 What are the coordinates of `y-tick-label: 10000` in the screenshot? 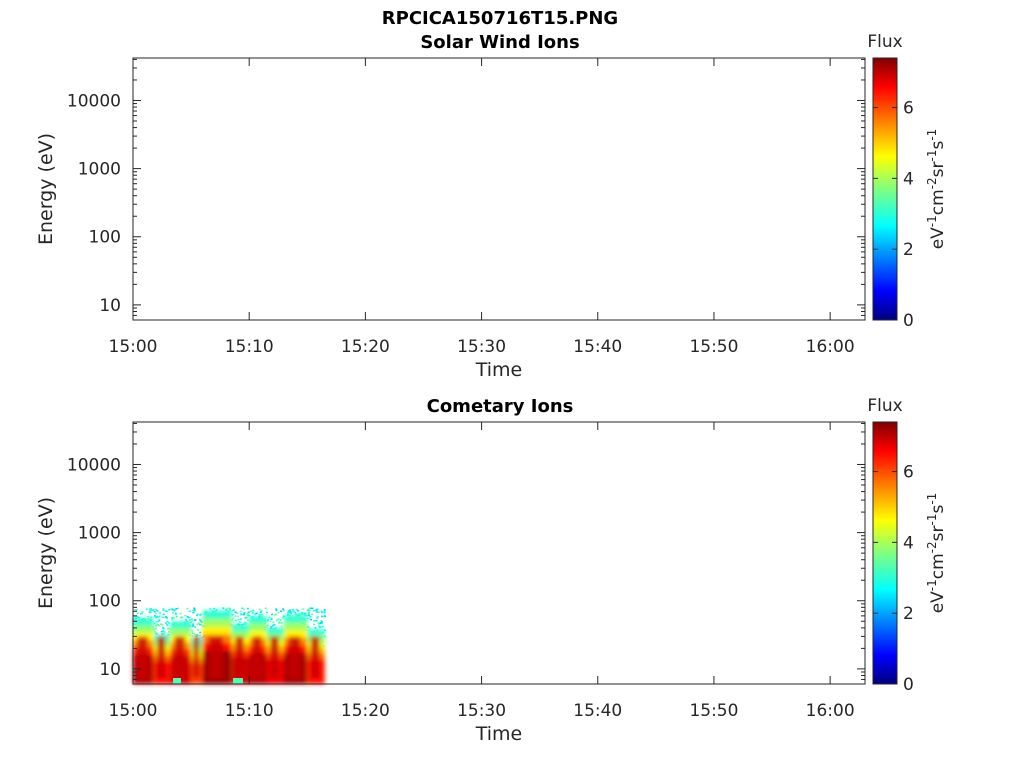 It's located at (94, 101).